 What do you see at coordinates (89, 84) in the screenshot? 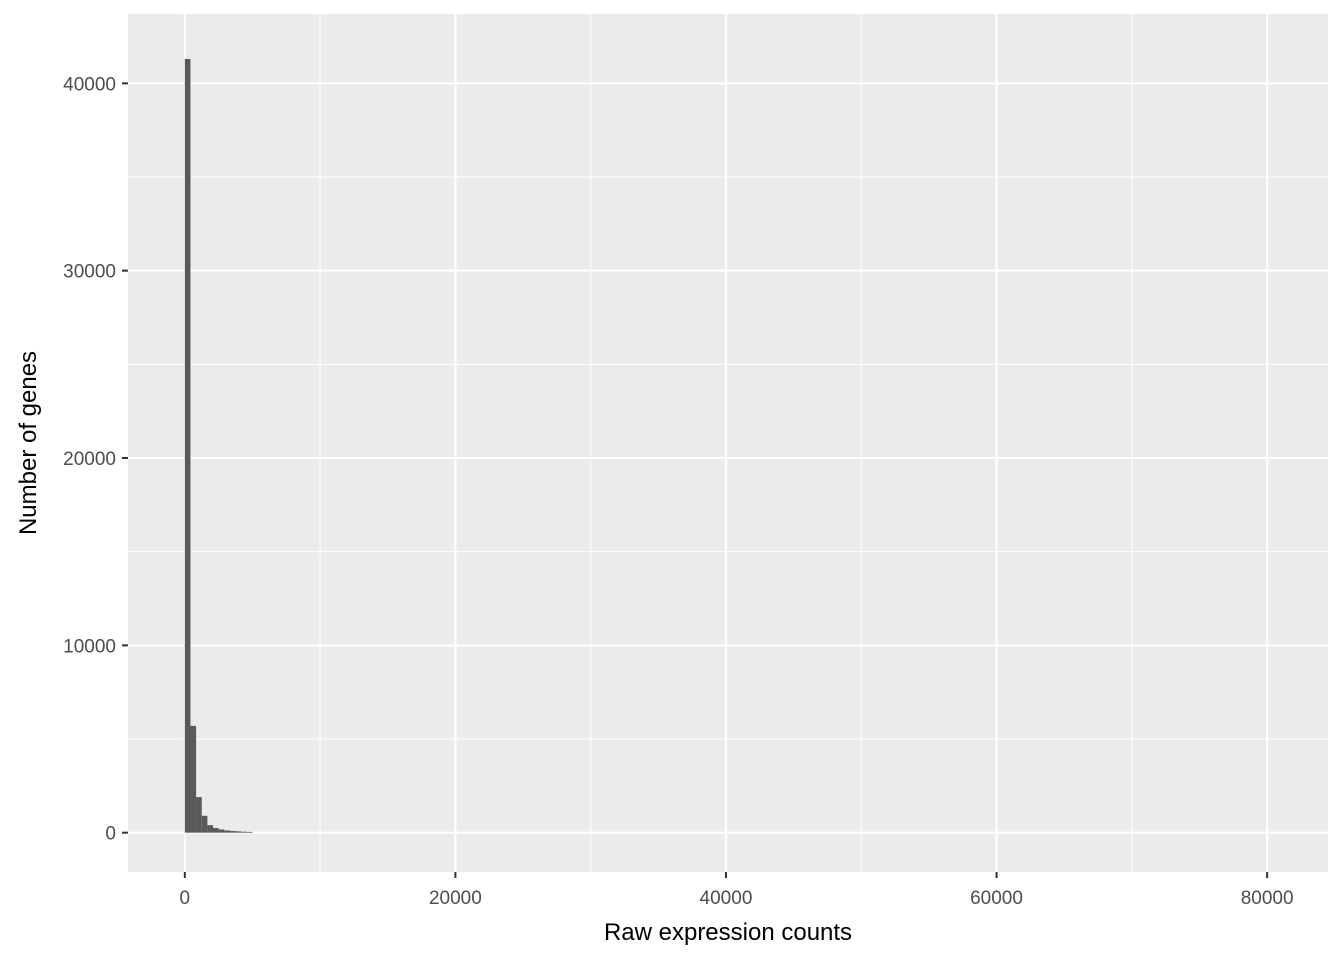
I see `y-tick-label: 40000` at bounding box center [89, 84].